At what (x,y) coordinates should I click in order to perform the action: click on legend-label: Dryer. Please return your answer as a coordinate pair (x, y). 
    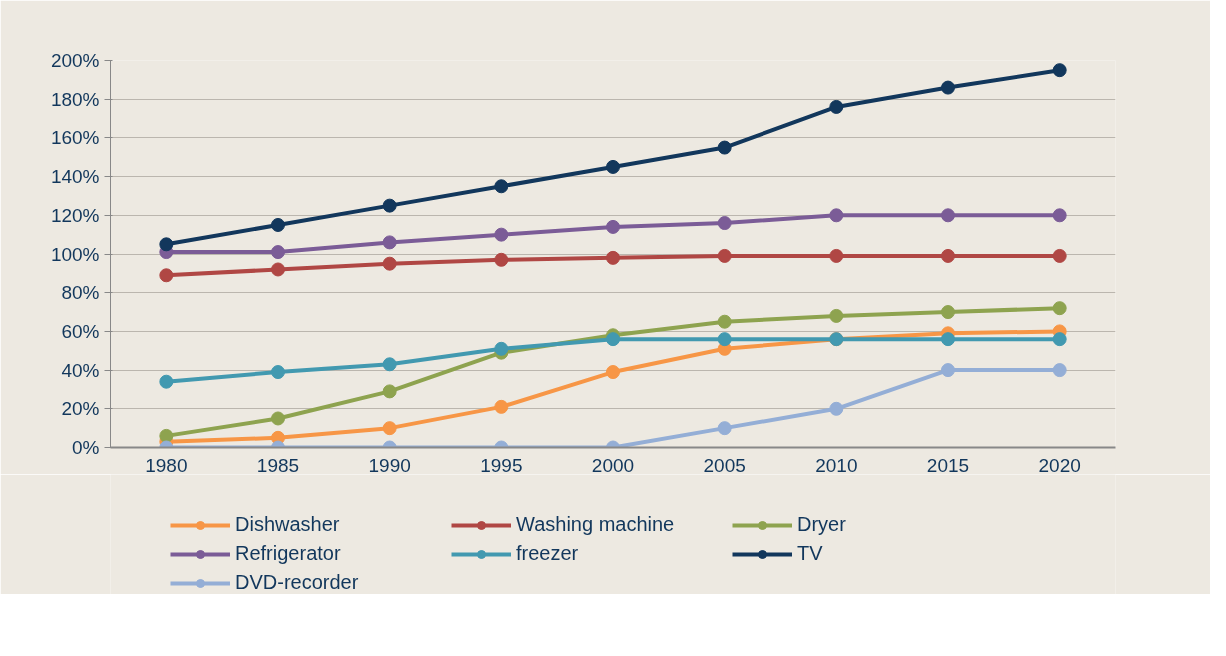
    Looking at the image, I should click on (822, 524).